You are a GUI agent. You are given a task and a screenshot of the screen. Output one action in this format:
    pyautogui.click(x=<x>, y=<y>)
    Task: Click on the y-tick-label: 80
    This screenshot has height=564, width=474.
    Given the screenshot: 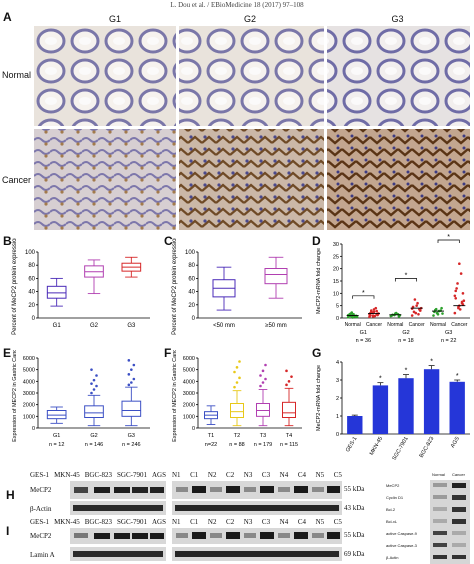 What is the action you would take?
    pyautogui.click(x=191, y=266)
    